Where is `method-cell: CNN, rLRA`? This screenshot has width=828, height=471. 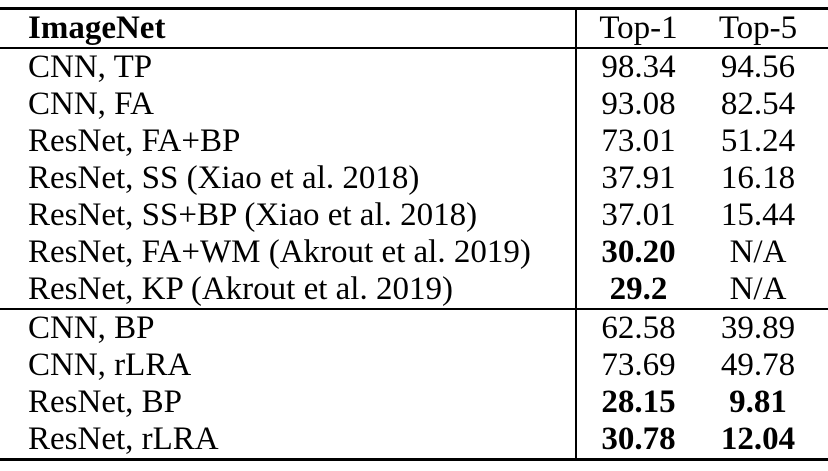
method-cell: CNN, rLRA is located at coordinates (288, 365).